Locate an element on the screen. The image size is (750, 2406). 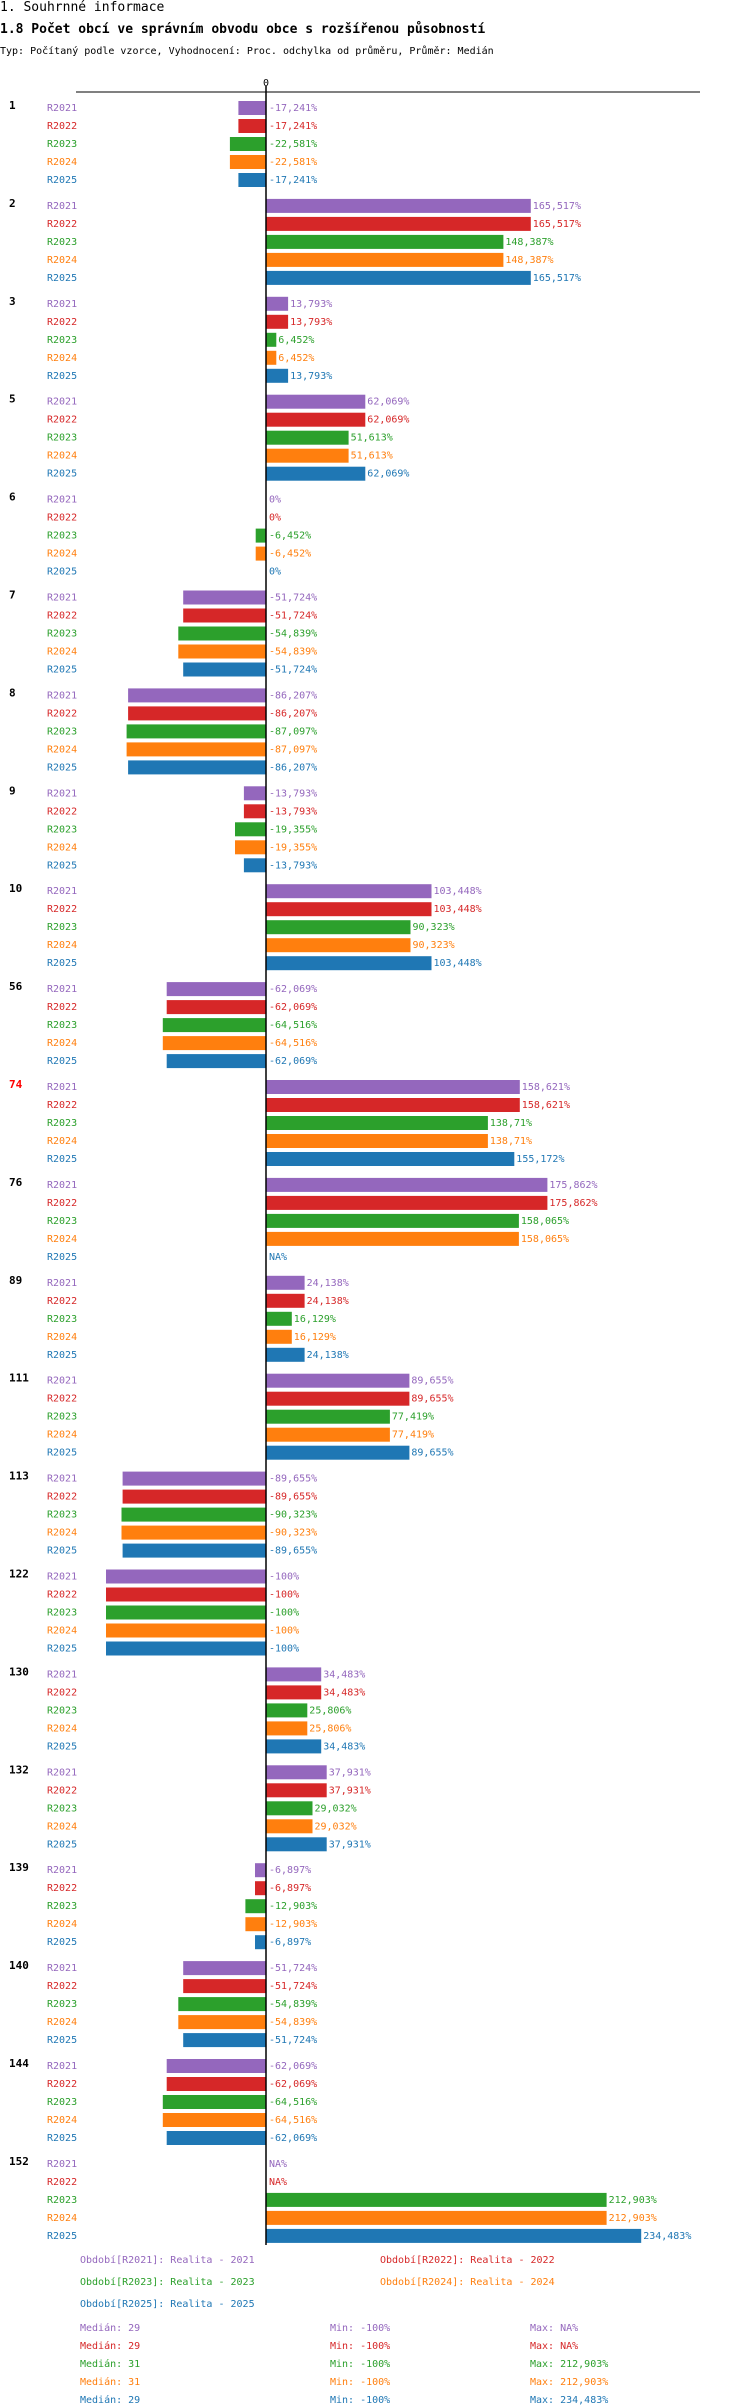
value-label: 175,862% is located at coordinates (573, 1185).